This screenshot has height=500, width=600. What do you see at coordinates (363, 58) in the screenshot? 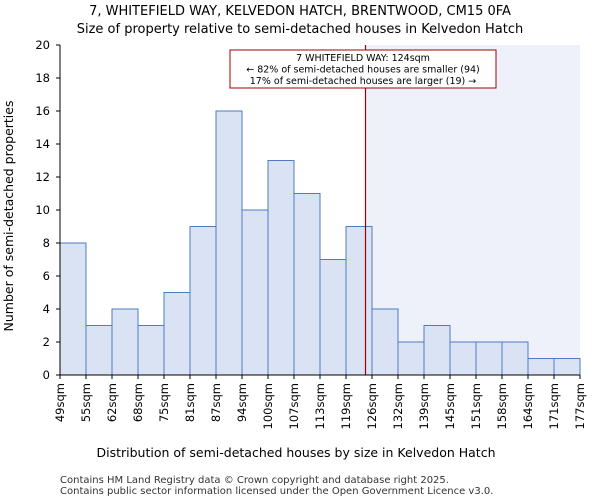
I see `annotation-line-1: 7 WHITEFIELD WAY: 124sqm` at bounding box center [363, 58].